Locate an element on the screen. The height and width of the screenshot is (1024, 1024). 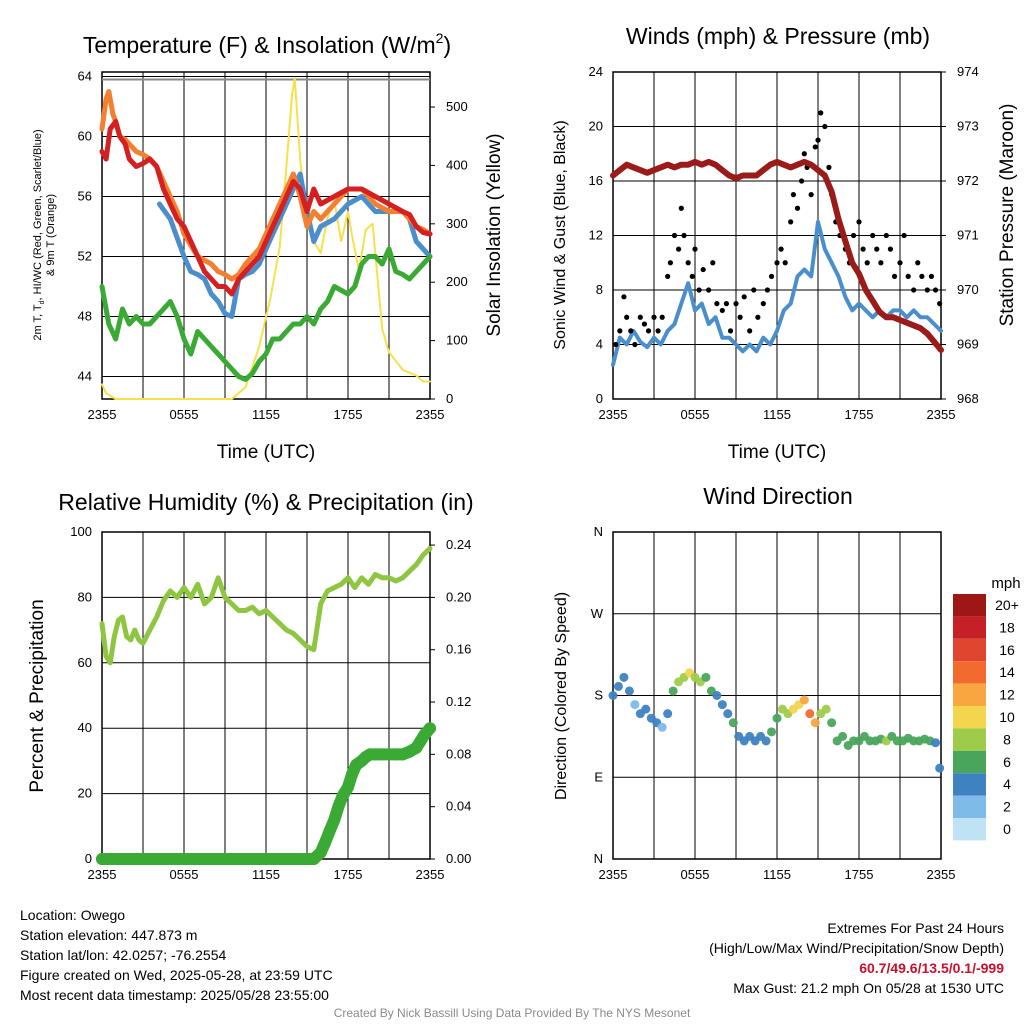
winds-xlabel: Time (UTC) is located at coordinates (777, 452).